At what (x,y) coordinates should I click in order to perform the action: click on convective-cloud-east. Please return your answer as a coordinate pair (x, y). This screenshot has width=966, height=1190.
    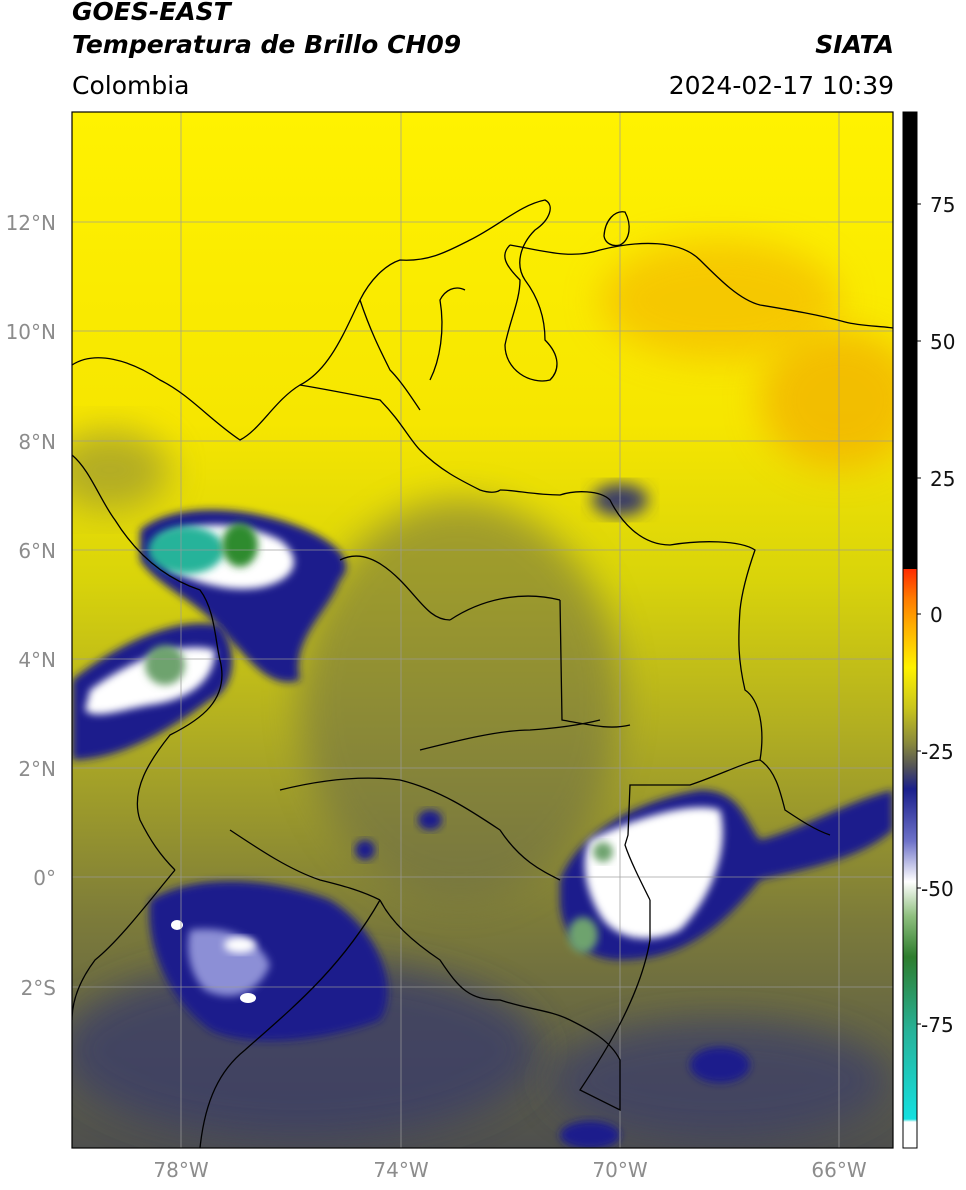
    Looking at the image, I should click on (726, 875).